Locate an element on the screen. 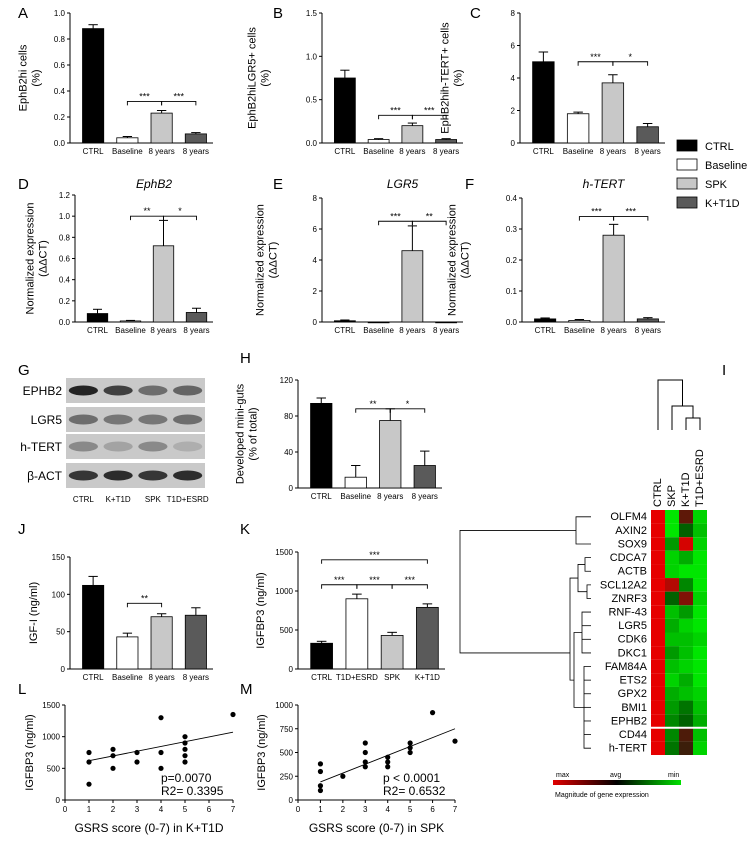  y-tick-label: 50 is located at coordinates (60, 632).